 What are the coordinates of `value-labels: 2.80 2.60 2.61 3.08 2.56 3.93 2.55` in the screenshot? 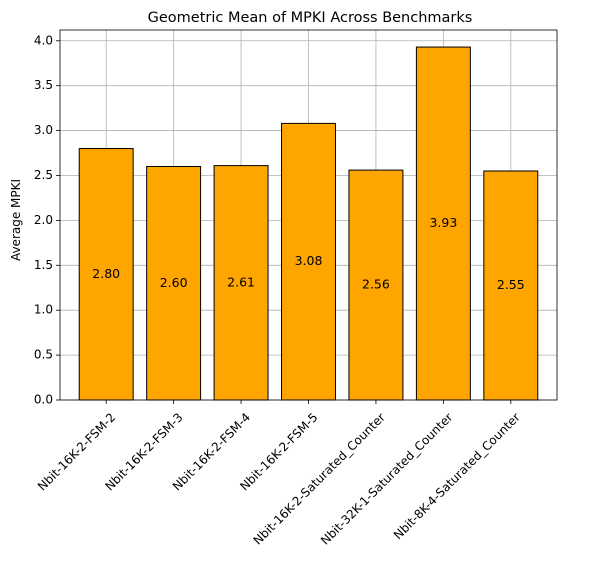 It's located at (308, 253).